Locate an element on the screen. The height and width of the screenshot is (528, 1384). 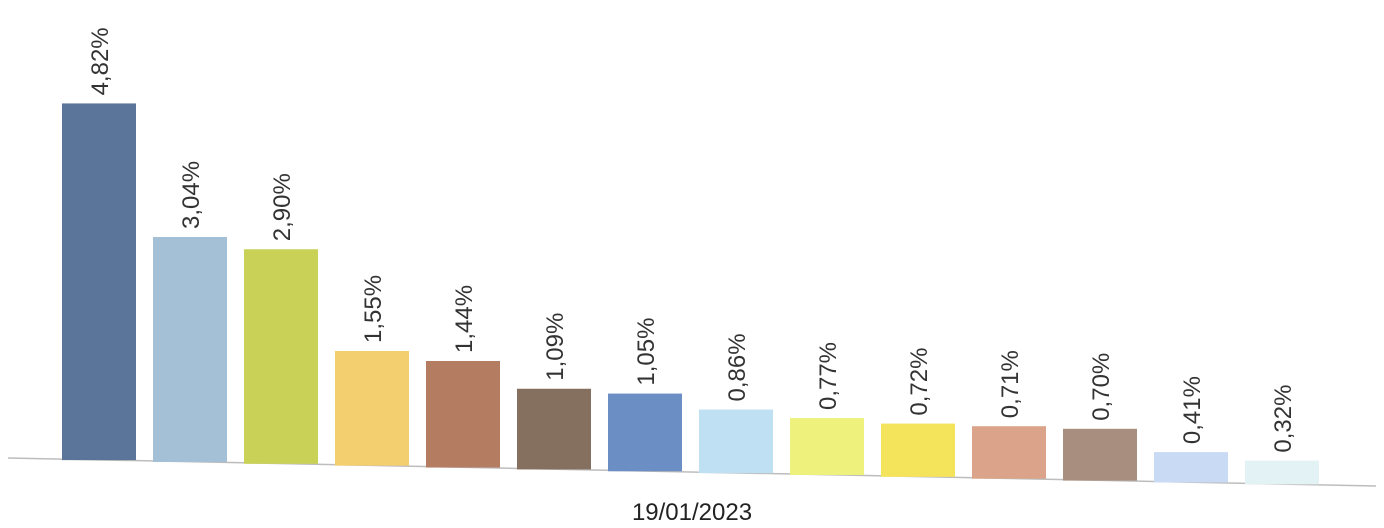
x-axis-baseline is located at coordinates (692, 472).